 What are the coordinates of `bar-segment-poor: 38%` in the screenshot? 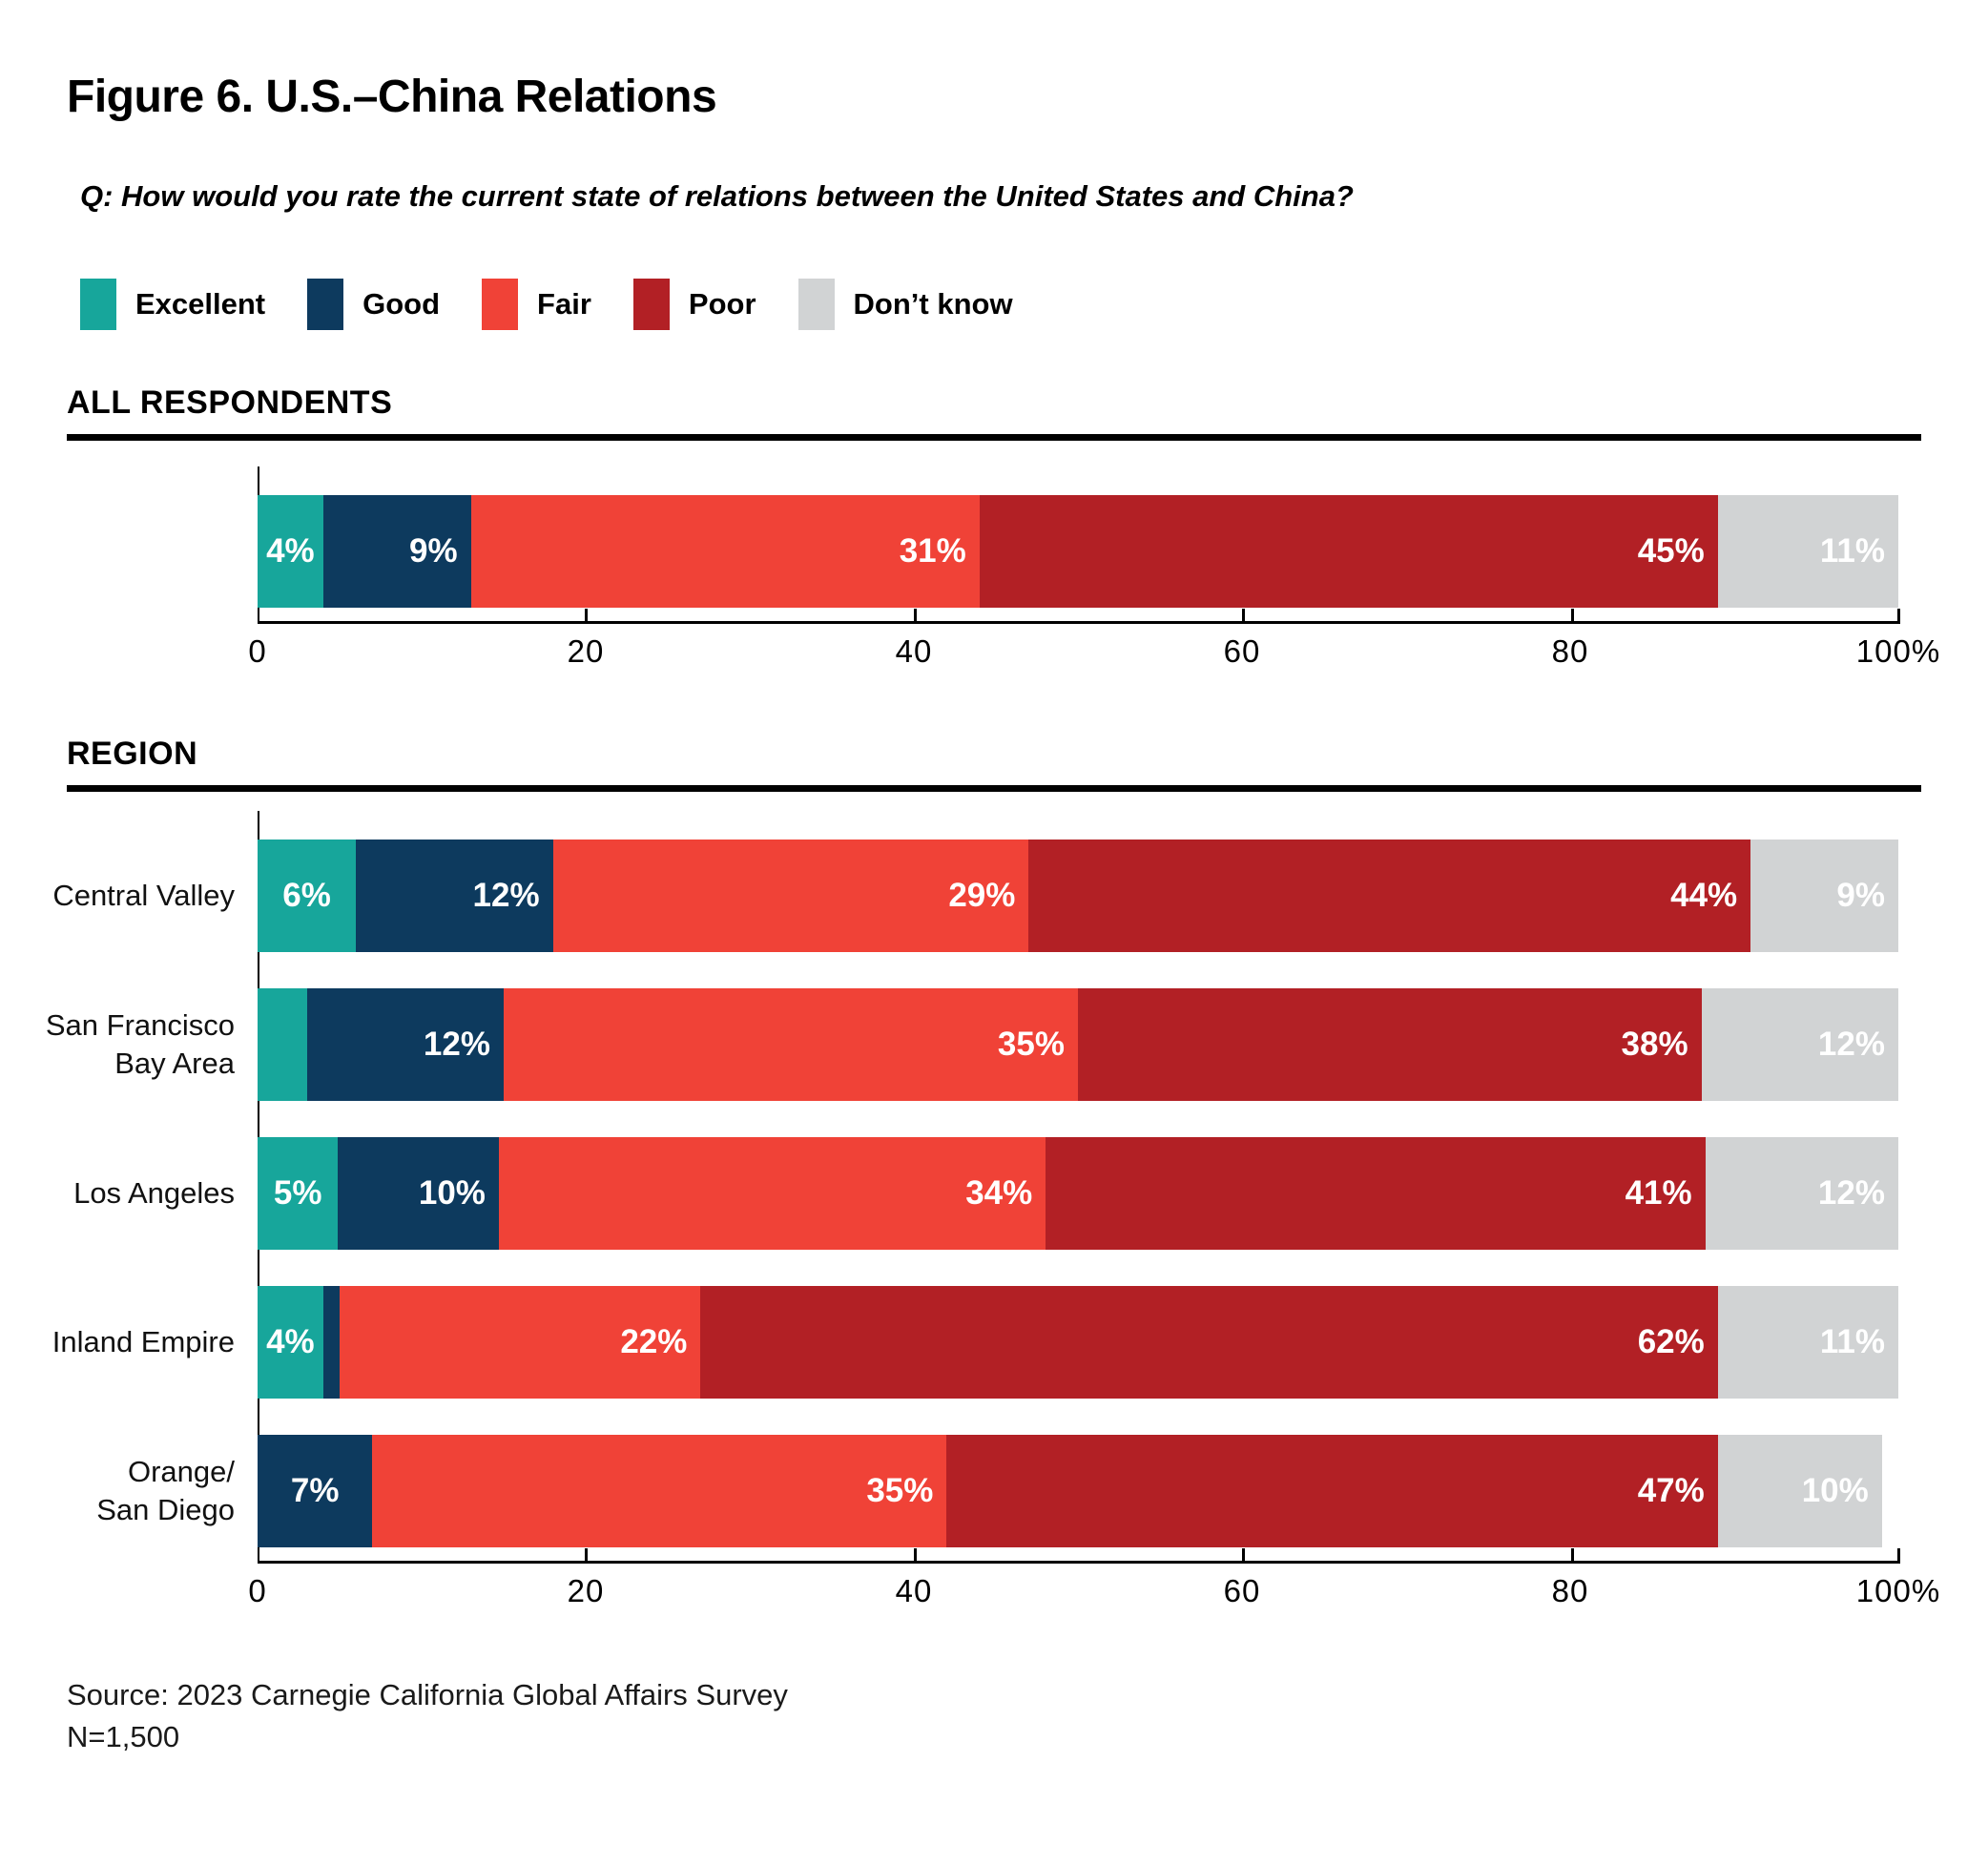 It's located at (1390, 1045).